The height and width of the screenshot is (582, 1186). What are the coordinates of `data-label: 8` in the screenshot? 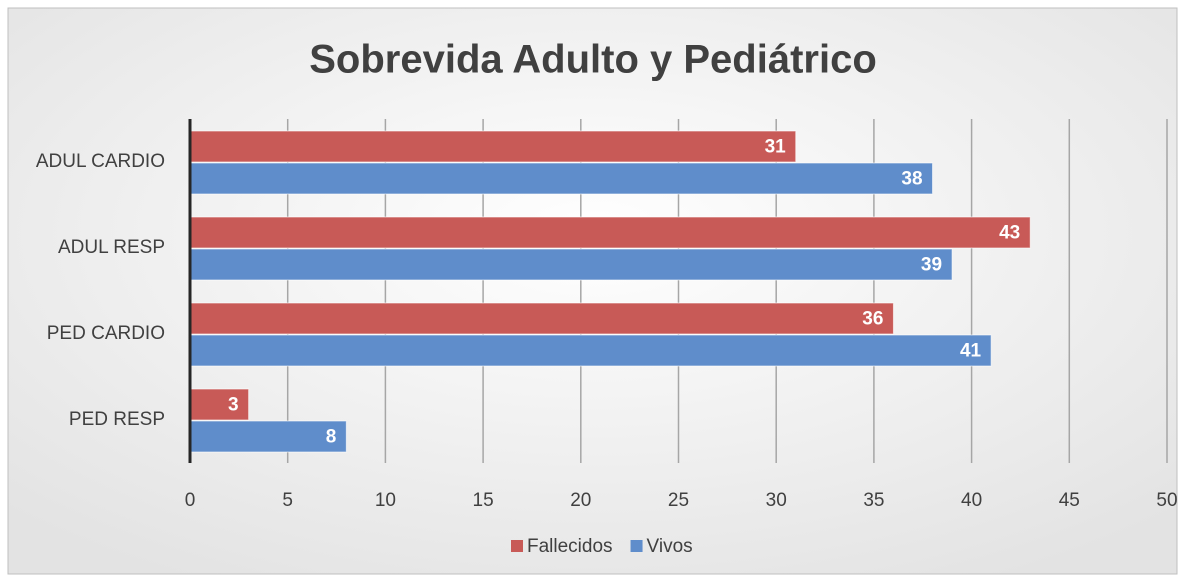 It's located at (331, 437).